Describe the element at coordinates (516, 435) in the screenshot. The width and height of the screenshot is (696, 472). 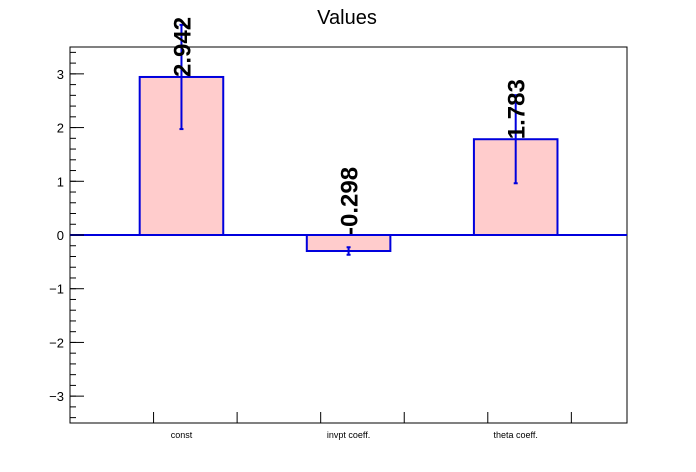
I see `x-category-label: theta coeff.` at that location.